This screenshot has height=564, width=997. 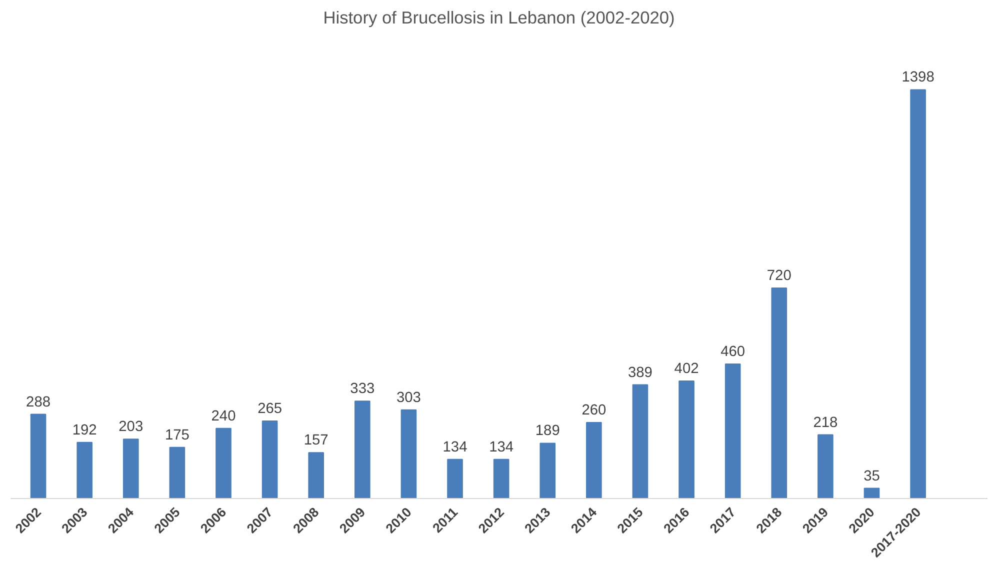 I want to click on data-label: 460, so click(x=733, y=352).